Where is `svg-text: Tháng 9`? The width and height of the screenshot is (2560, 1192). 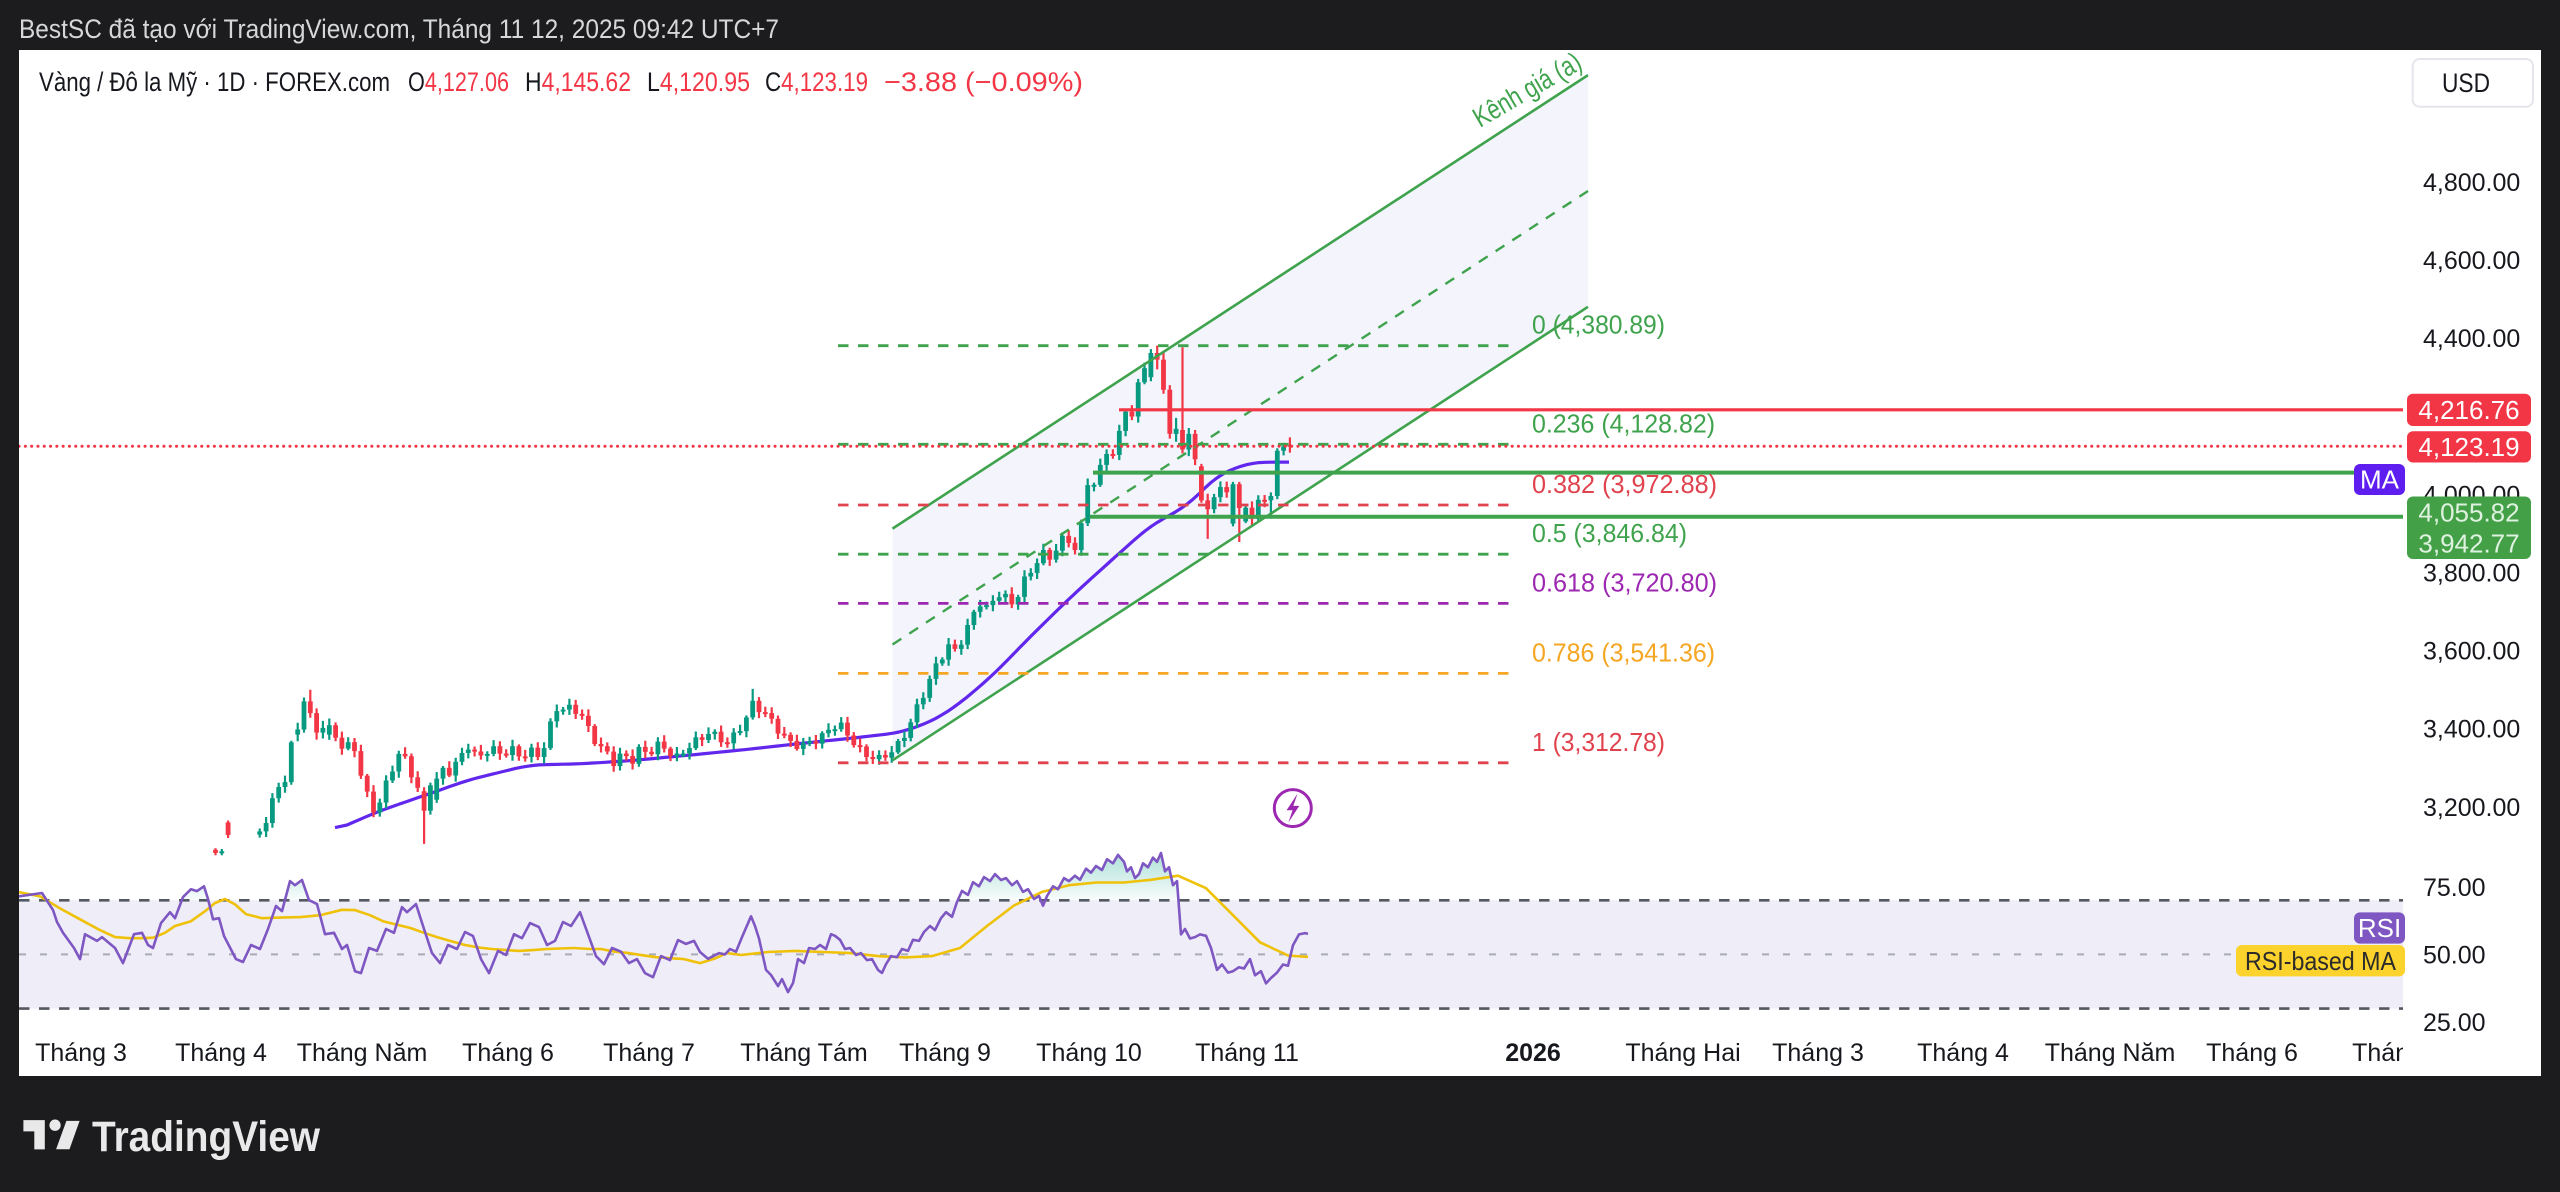 svg-text: Tháng 9 is located at coordinates (945, 1053).